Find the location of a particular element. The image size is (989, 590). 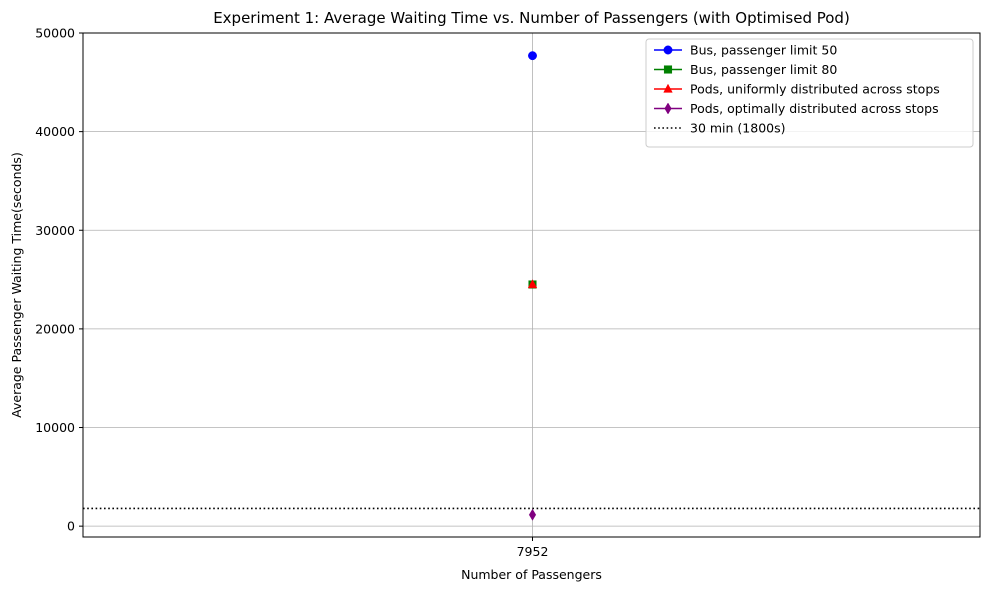

y-tick-label: 30000 is located at coordinates (55, 230).